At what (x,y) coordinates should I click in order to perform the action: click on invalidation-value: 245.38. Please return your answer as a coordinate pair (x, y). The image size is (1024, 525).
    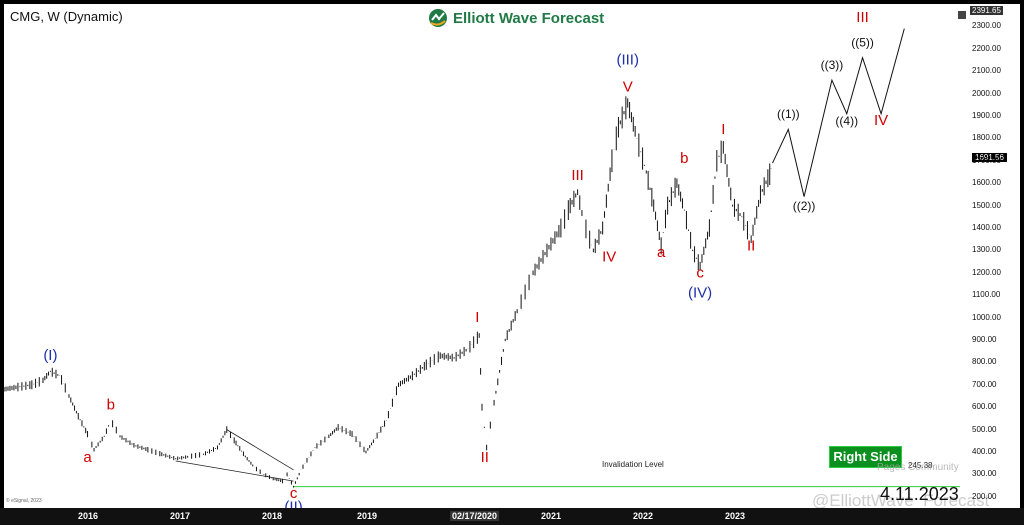
    Looking at the image, I should click on (920, 465).